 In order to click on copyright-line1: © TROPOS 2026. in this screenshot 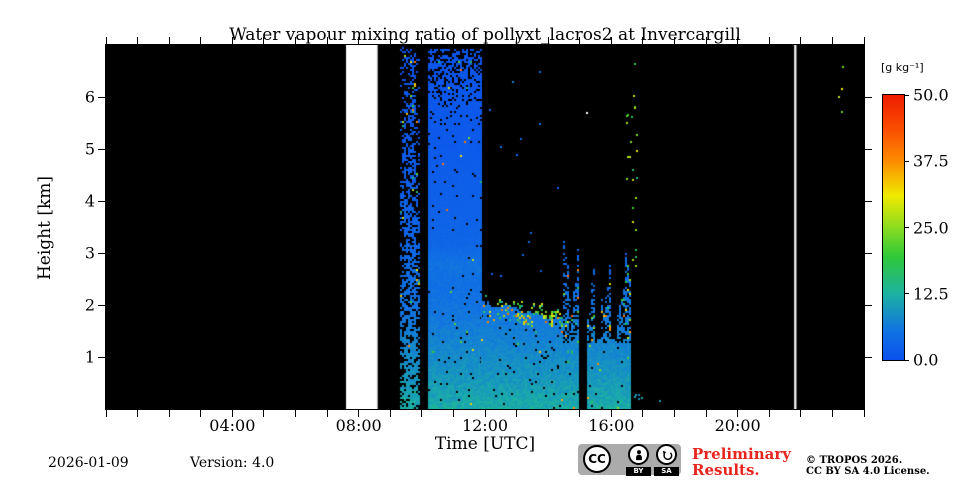, I will do `click(854, 460)`.